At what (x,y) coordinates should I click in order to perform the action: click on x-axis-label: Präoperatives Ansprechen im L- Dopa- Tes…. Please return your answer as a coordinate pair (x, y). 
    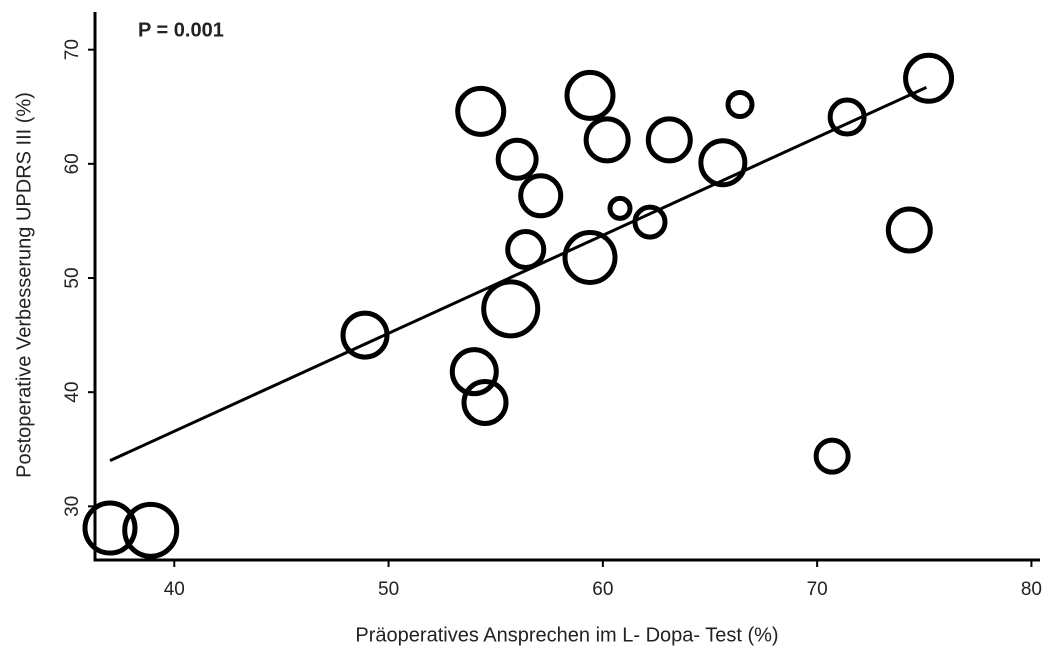
    Looking at the image, I should click on (566, 635).